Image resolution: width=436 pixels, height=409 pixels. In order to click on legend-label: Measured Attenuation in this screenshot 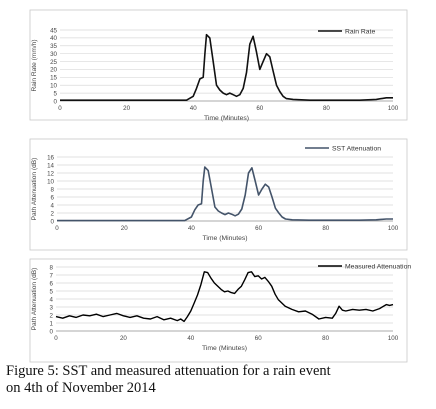, I will do `click(378, 267)`.